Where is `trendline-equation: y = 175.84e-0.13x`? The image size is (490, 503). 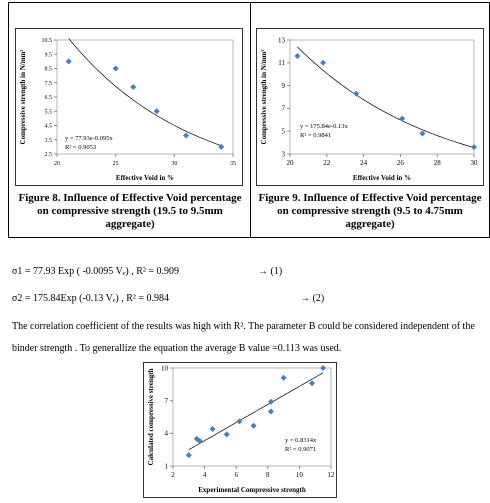 trendline-equation: y = 175.84e-0.13x is located at coordinates (324, 126).